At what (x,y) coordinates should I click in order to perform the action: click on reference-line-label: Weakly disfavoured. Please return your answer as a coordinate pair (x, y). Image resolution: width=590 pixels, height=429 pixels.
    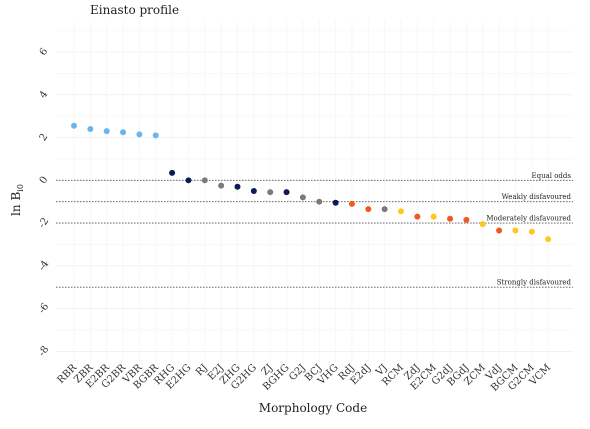
    Looking at the image, I should click on (537, 197).